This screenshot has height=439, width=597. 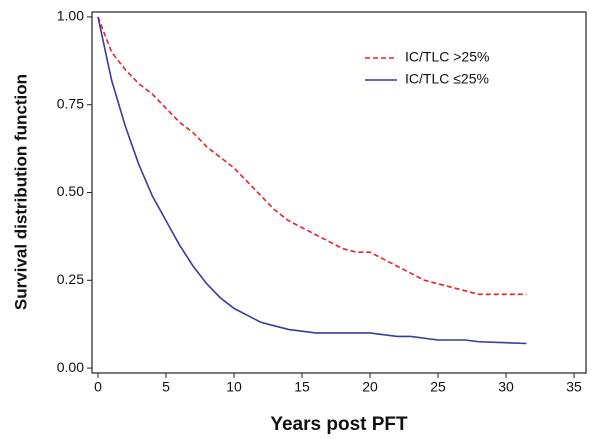 What do you see at coordinates (234, 387) in the screenshot?
I see `x-tick-label: 10` at bounding box center [234, 387].